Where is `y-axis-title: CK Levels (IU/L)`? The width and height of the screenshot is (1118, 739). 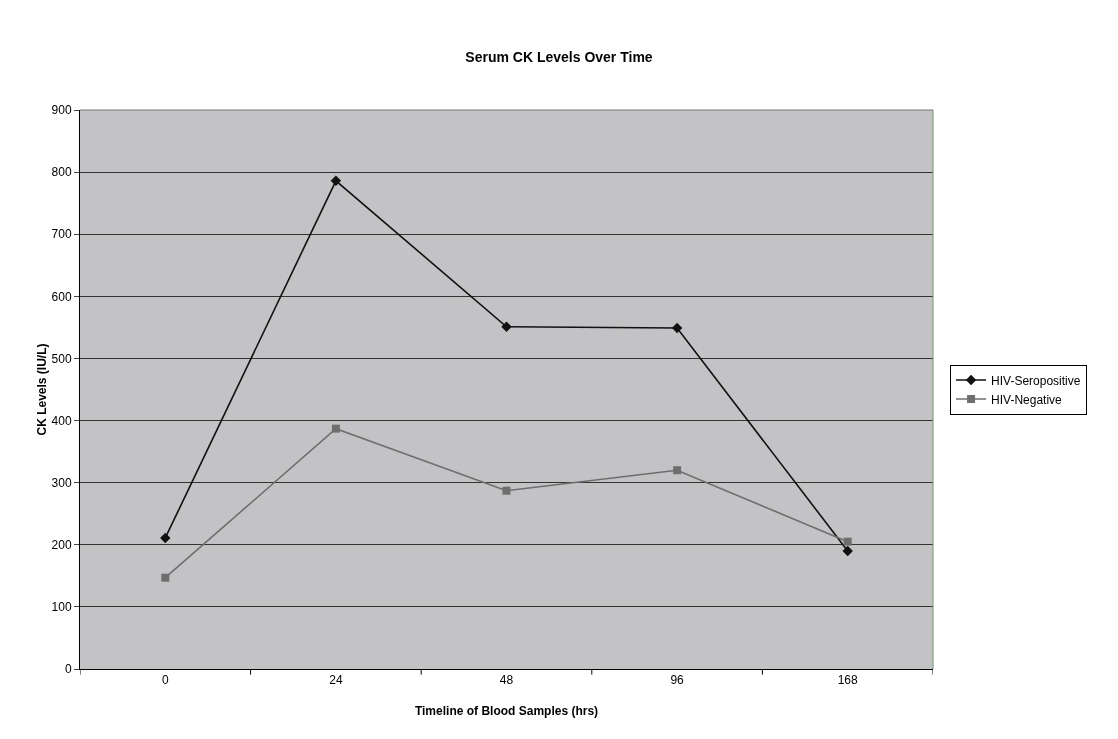
y-axis-title: CK Levels (IU/L) is located at coordinates (42, 389).